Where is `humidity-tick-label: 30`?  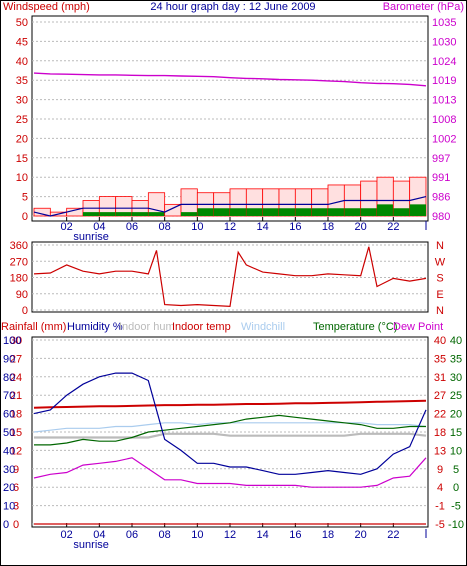
humidity-tick-label: 30 is located at coordinates (9, 470).